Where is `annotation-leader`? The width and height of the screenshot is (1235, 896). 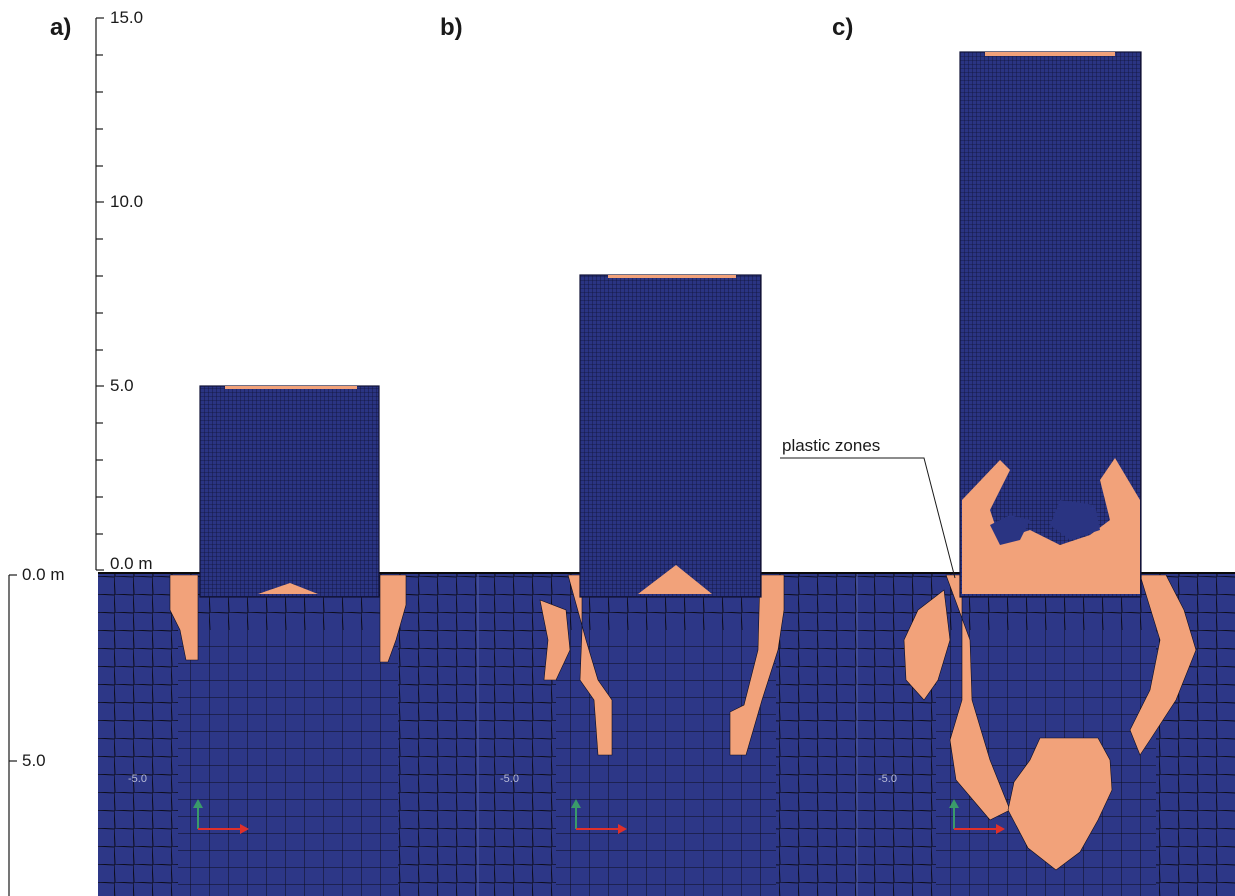
annotation-leader is located at coordinates (868, 518).